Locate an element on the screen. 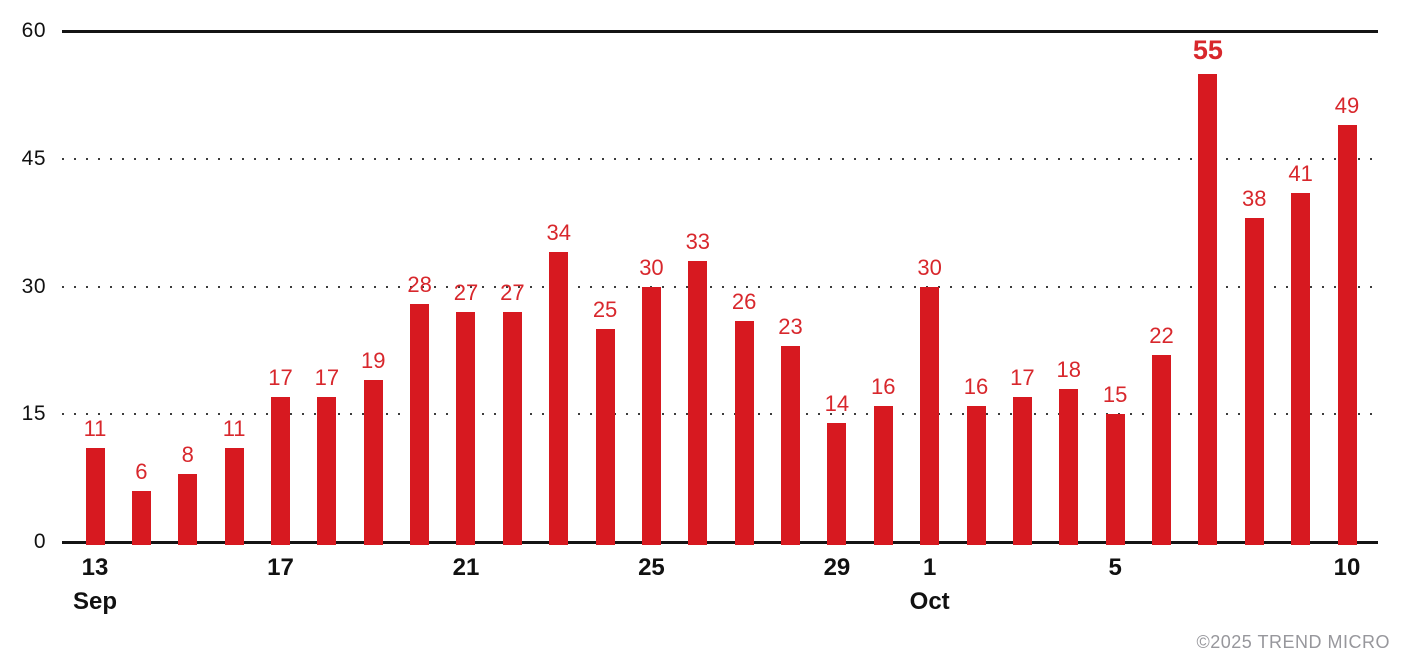 The image size is (1404, 670). bar-value-label: 14 is located at coordinates (837, 403).